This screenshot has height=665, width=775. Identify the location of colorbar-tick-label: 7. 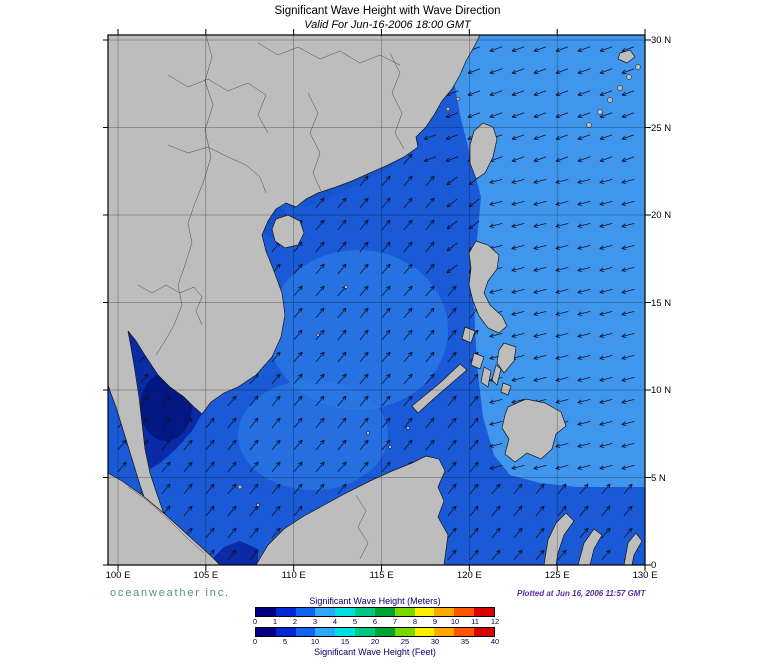
(395, 621).